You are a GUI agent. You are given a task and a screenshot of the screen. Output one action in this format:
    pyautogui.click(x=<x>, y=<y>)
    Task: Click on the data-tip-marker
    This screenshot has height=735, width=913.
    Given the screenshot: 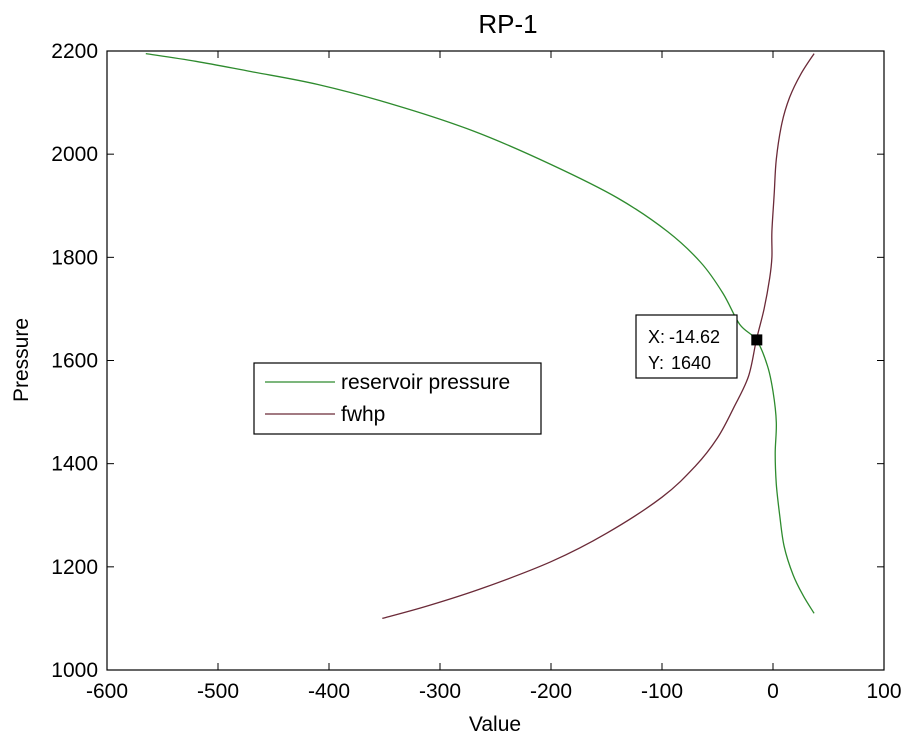 What is the action you would take?
    pyautogui.click(x=757, y=340)
    